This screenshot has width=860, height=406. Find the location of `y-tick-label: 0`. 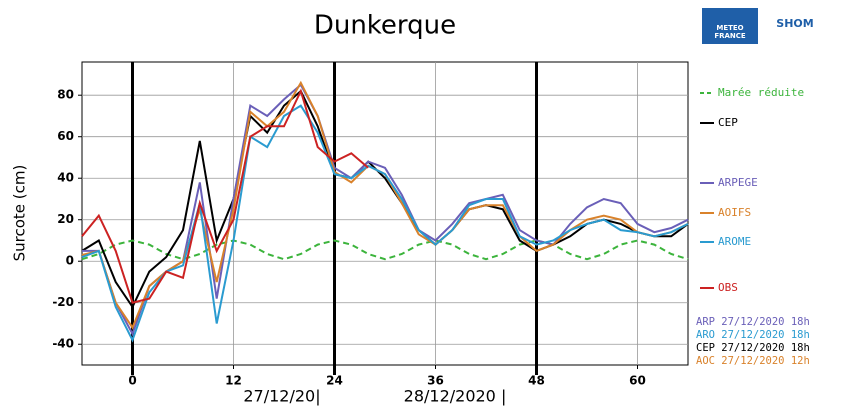

y-tick-label: 0 is located at coordinates (70, 261).